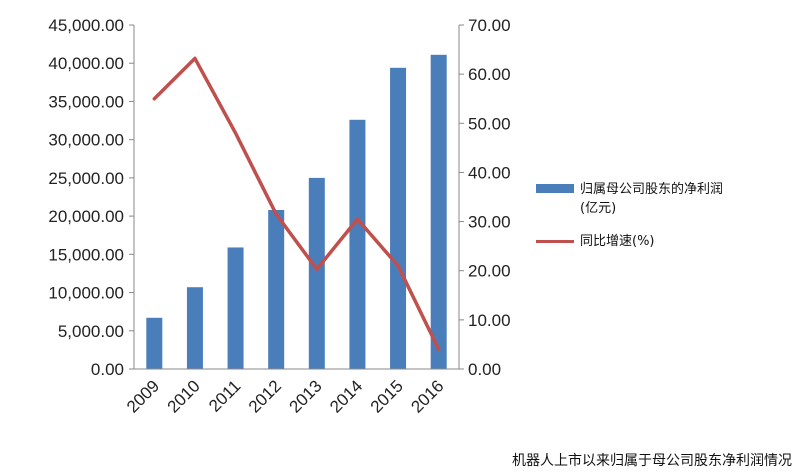 The width and height of the screenshot is (804, 476). I want to click on bar-2010, so click(194, 328).